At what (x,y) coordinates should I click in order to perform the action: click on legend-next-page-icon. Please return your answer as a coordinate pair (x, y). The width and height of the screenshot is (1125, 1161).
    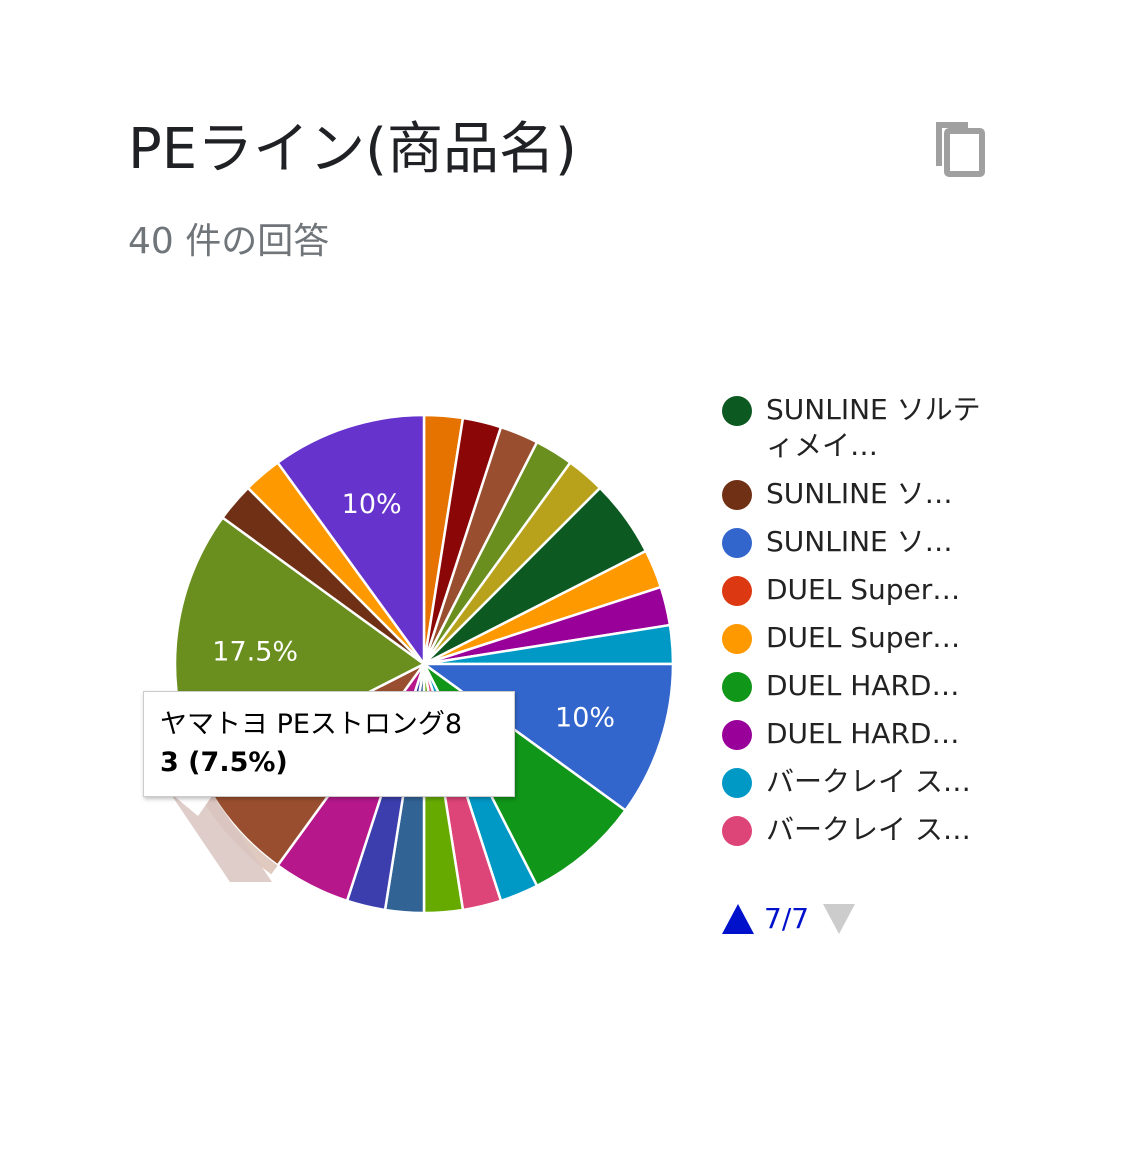
    Looking at the image, I should click on (839, 918).